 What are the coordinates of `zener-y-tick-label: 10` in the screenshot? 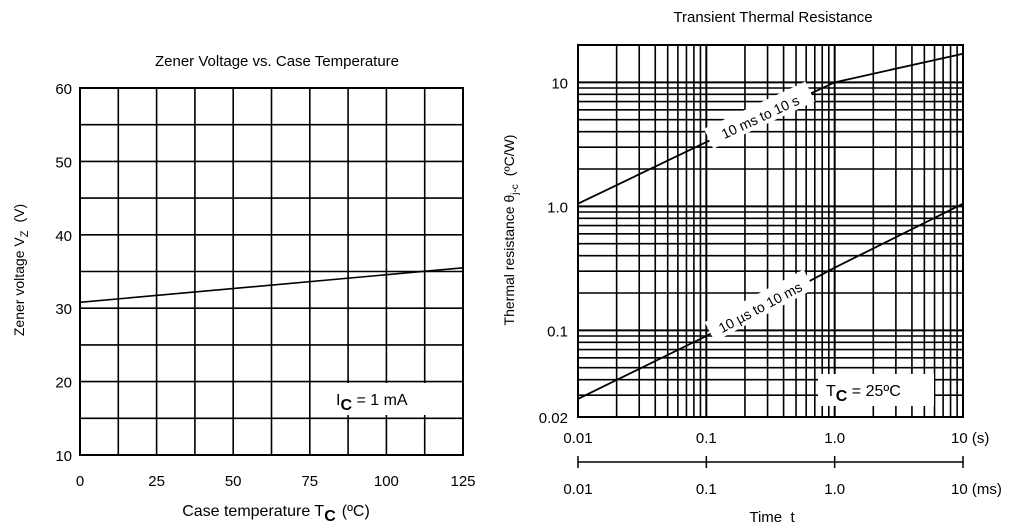 It's located at (63, 456).